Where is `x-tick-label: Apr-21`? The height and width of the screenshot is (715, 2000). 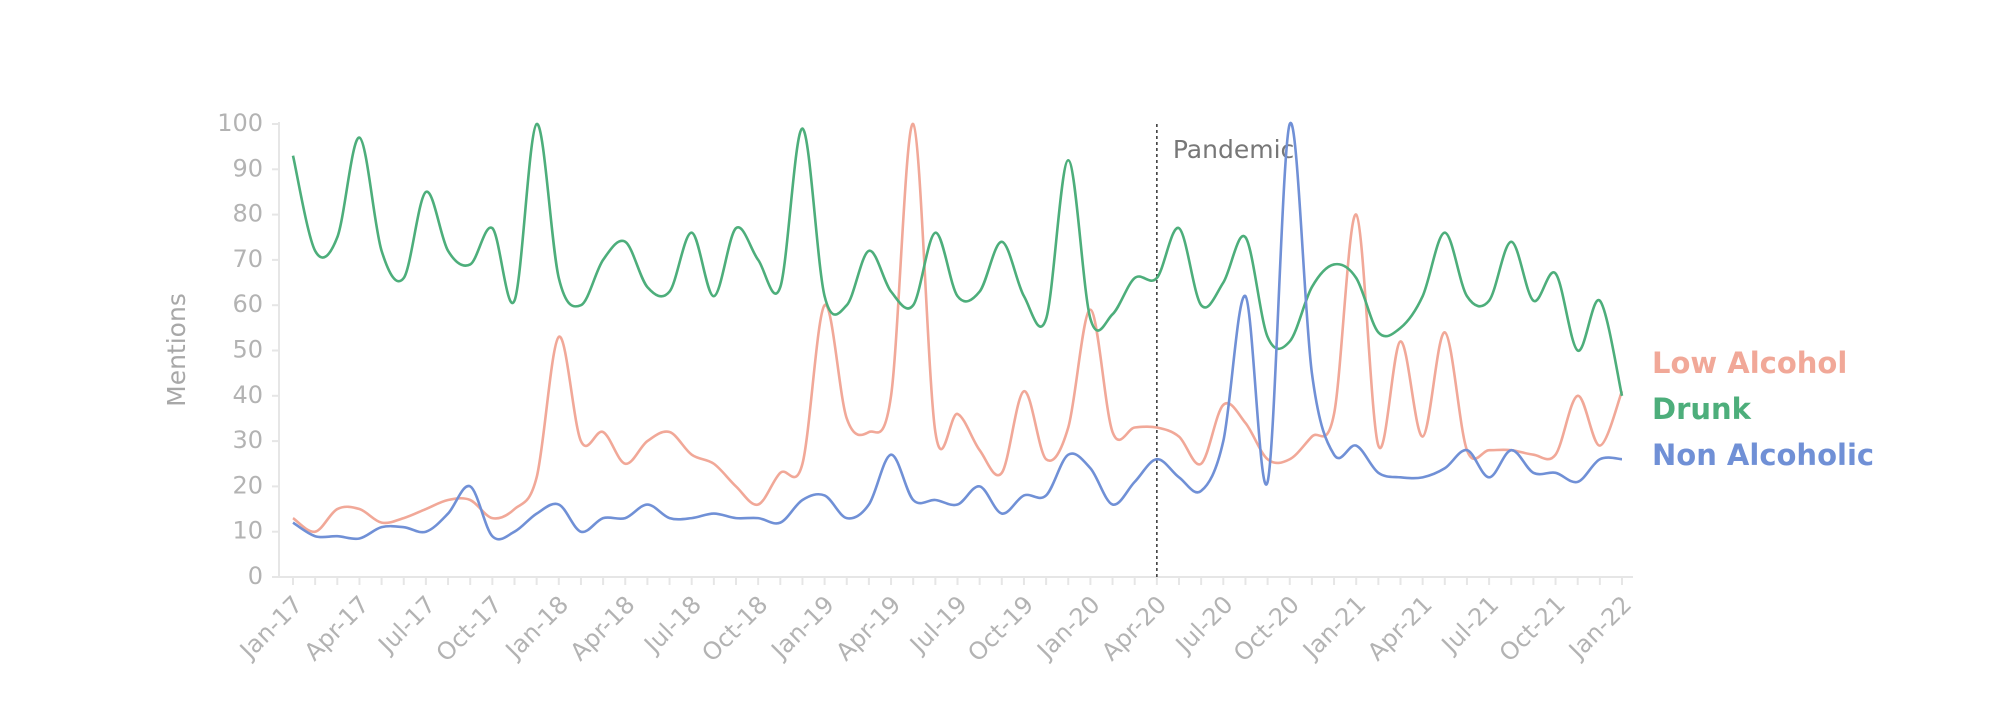 x-tick-label: Apr-21 is located at coordinates (1400, 628).